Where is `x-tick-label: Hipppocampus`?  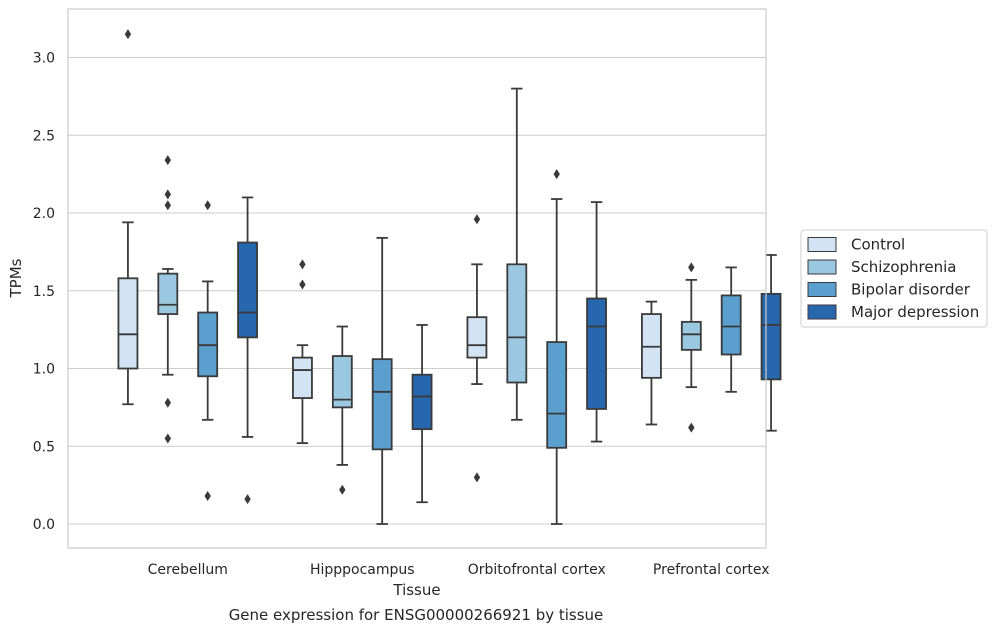
x-tick-label: Hipppocampus is located at coordinates (362, 570).